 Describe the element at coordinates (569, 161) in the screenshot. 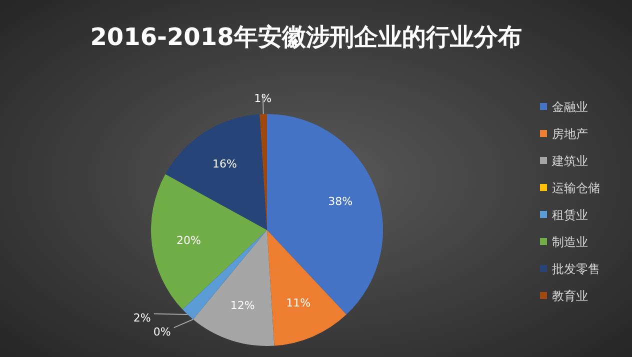

I see `legend-label: 建筑业` at that location.